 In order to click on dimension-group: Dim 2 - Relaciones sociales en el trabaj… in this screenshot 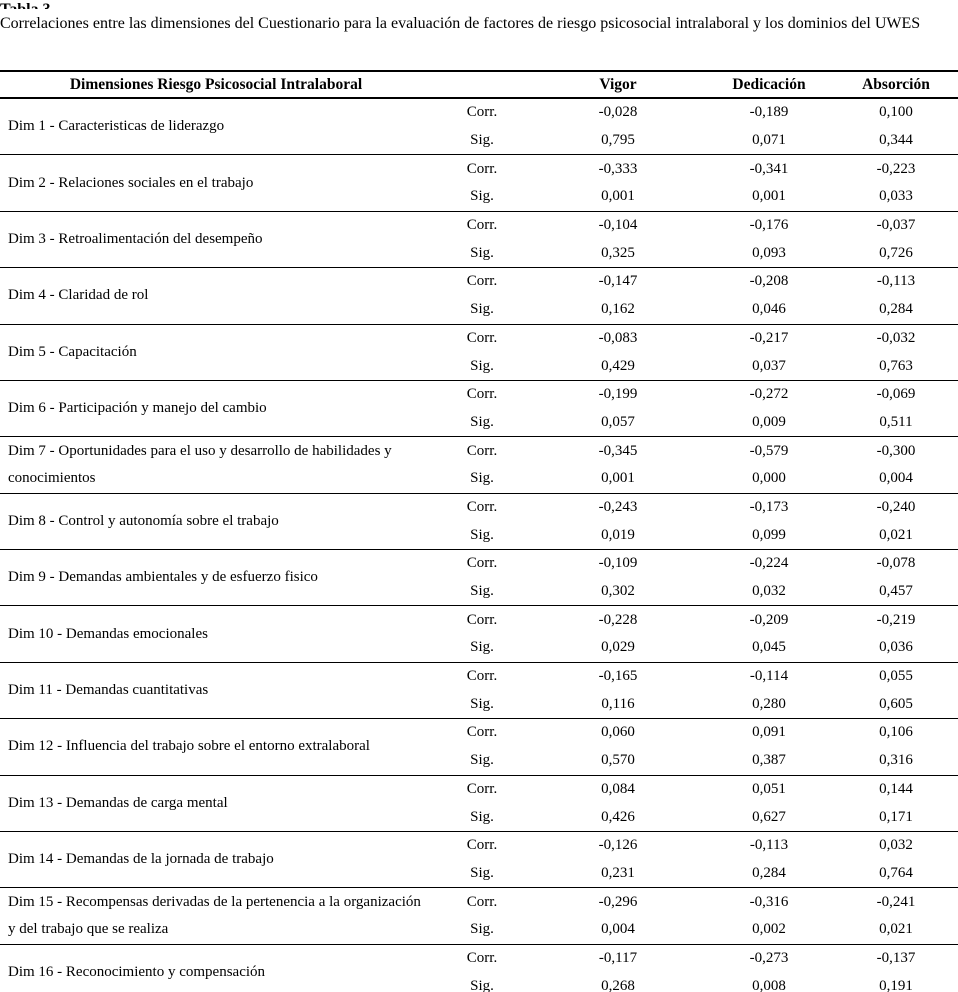, I will do `click(479, 183)`.